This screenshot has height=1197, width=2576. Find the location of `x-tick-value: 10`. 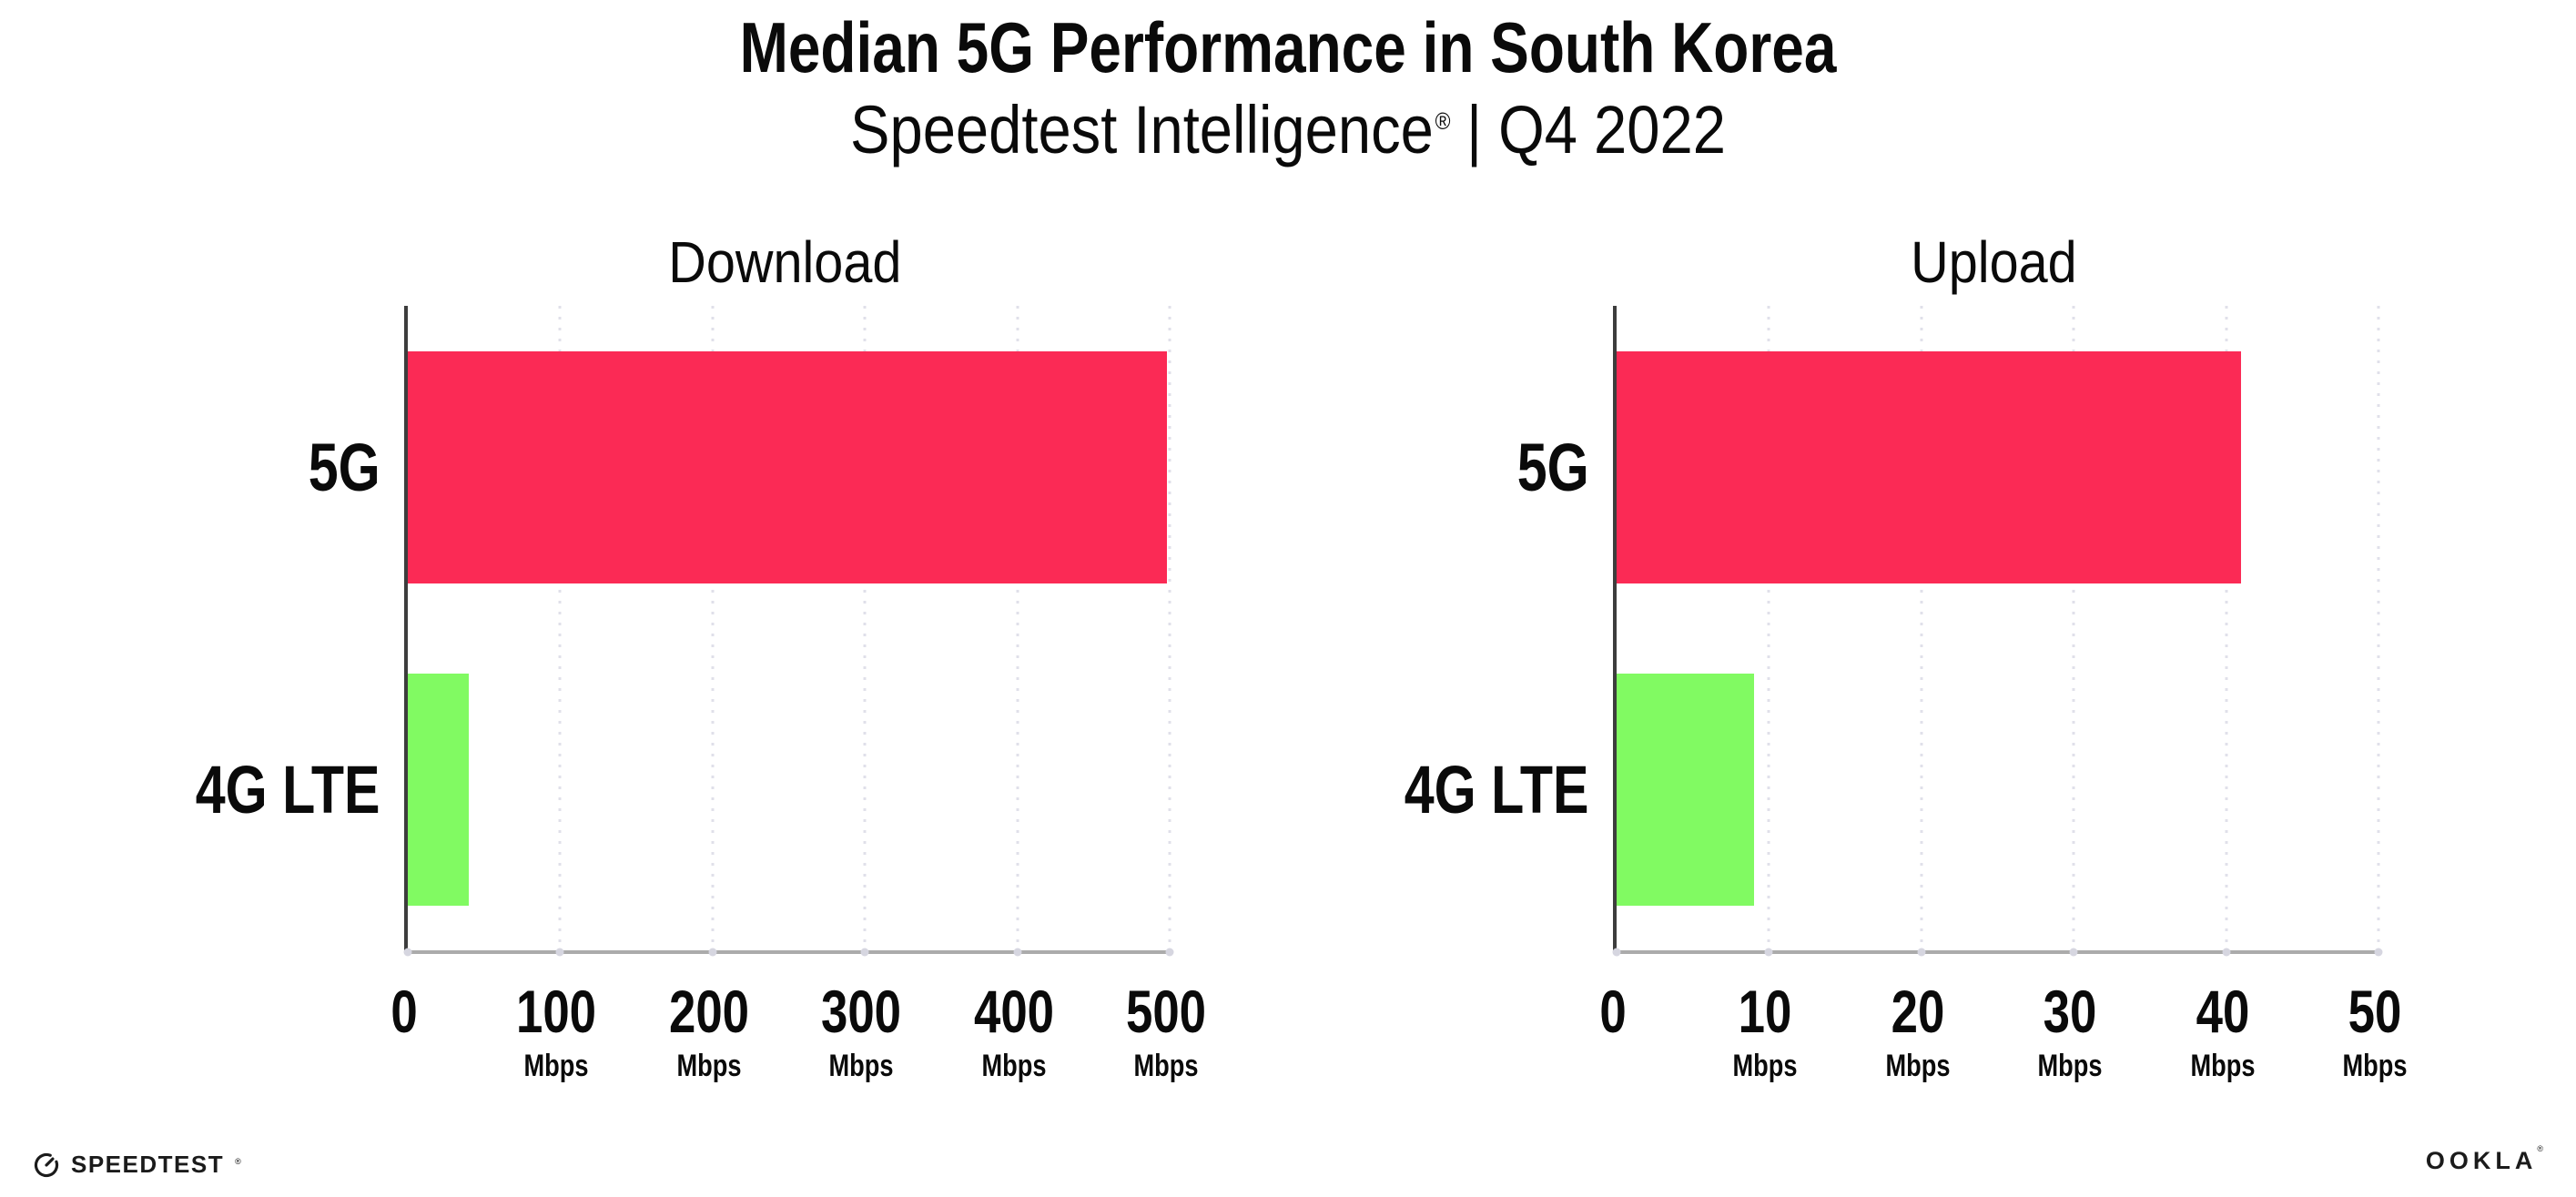

x-tick-value: 10 is located at coordinates (1765, 1011).